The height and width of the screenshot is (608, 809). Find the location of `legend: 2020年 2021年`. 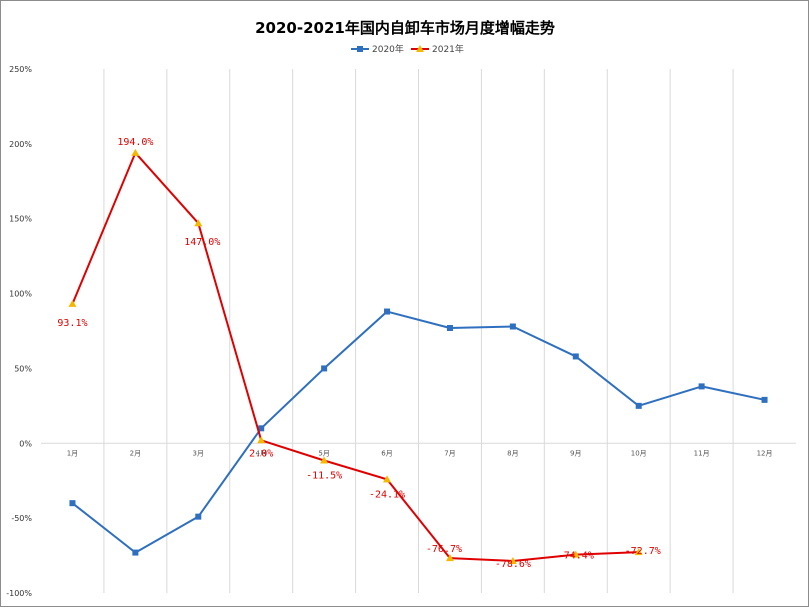

legend: 2020年 2021年 is located at coordinates (407, 49).